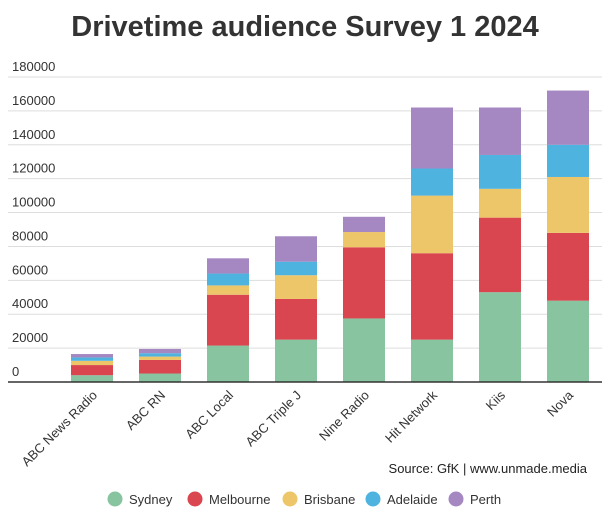 The image size is (610, 515). I want to click on x-tick-label: ABC RN, so click(145, 410).